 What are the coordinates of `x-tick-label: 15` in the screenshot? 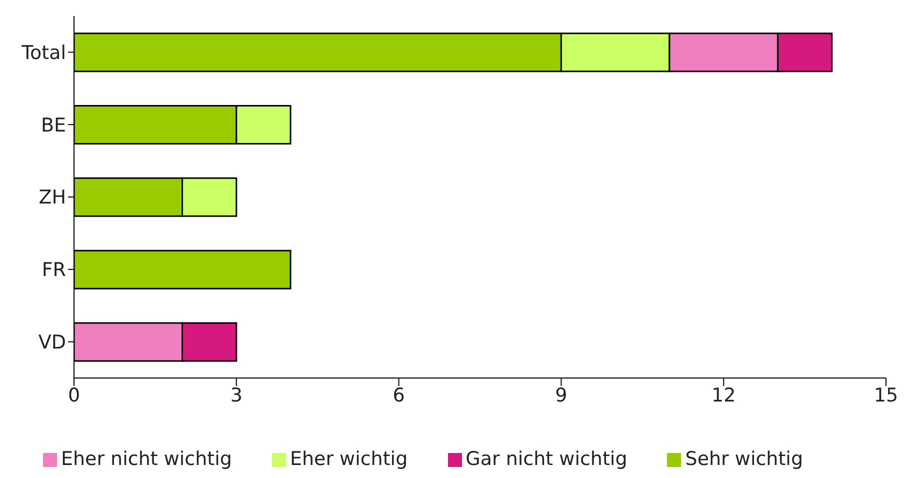 It's located at (886, 395).